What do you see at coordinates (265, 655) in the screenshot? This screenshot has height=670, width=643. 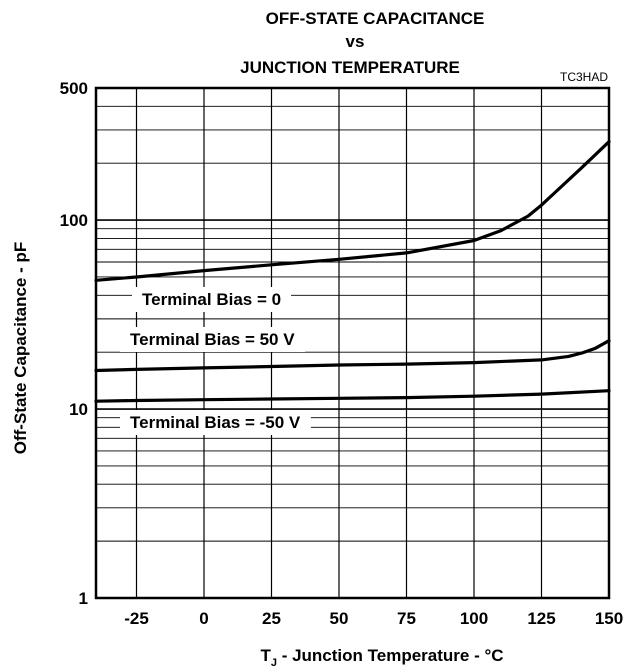 I see `x-axis-label-prefix: T` at bounding box center [265, 655].